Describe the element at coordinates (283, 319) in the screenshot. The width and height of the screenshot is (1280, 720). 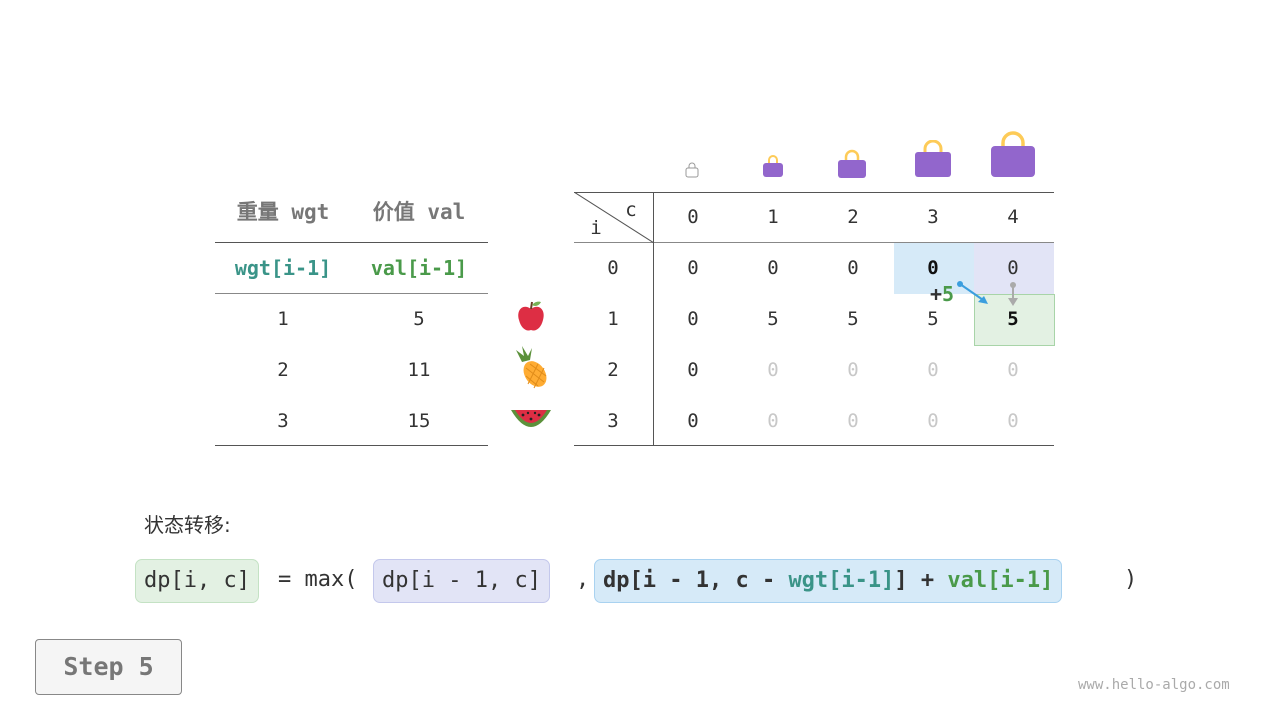
I see `item-wgt: 1` at that location.